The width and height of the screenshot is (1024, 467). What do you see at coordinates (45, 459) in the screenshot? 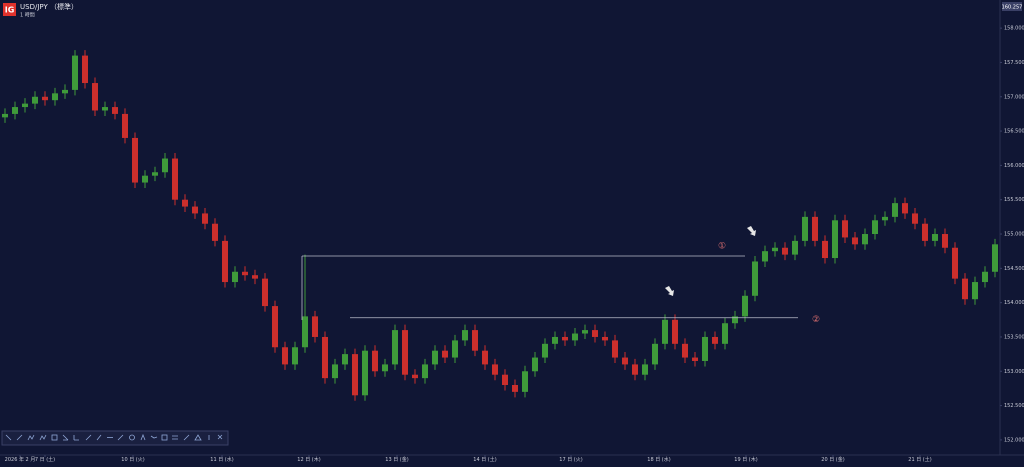
I see `x-tick-label: 7 日 (土)` at bounding box center [45, 459].